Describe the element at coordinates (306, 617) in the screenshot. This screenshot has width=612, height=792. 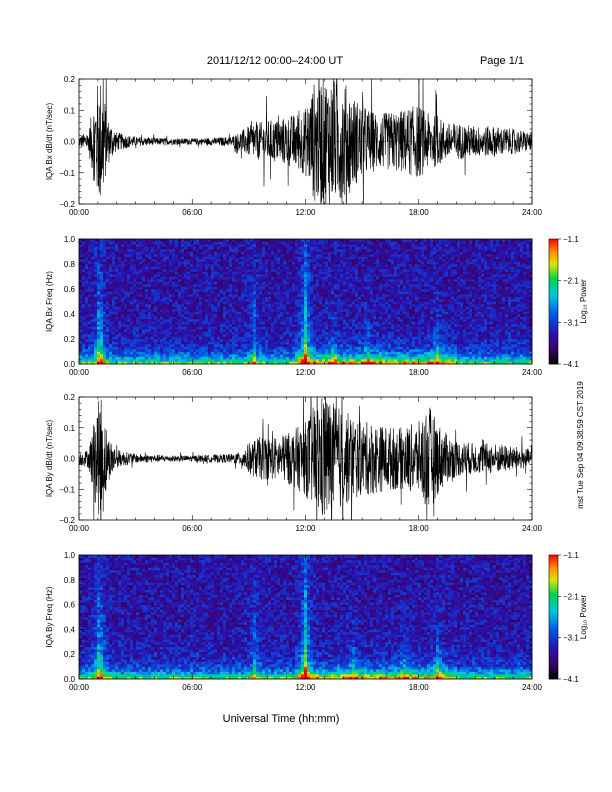
I see `by-spectrogram-cells` at that location.